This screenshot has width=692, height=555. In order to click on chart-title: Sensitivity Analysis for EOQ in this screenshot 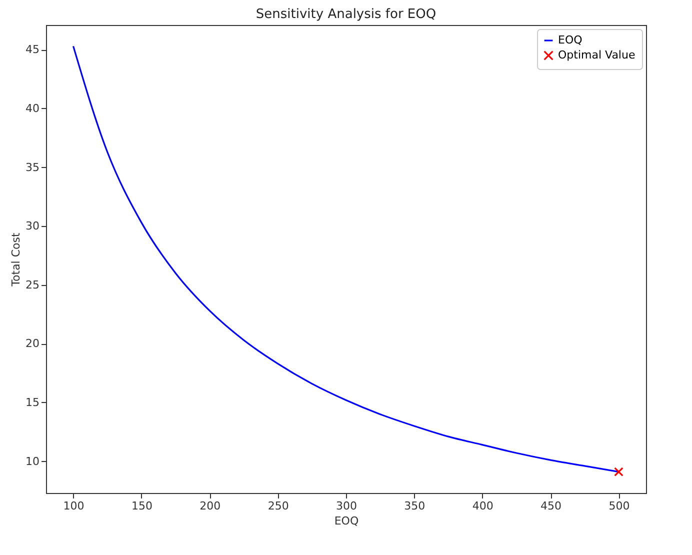, I will do `click(346, 14)`.